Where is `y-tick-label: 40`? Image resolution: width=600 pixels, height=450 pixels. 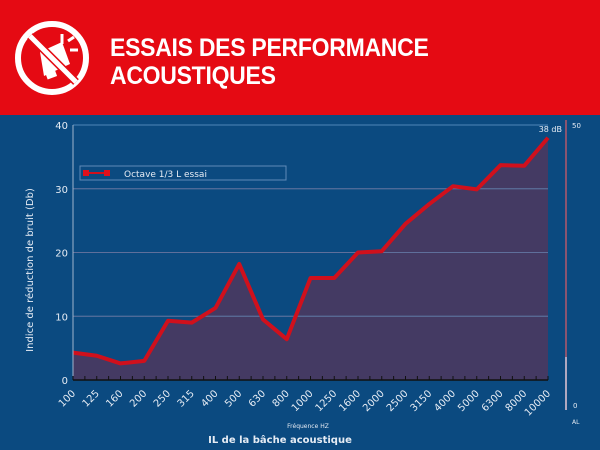
y-tick-label: 40 is located at coordinates (61, 126).